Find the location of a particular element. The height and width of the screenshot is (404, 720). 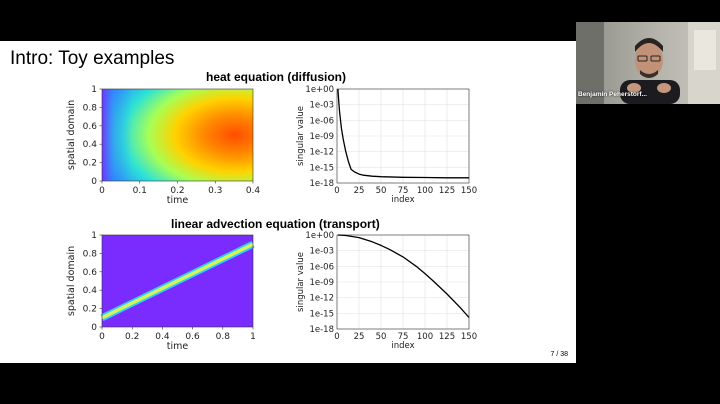

x-tick-label: 1 is located at coordinates (253, 337).